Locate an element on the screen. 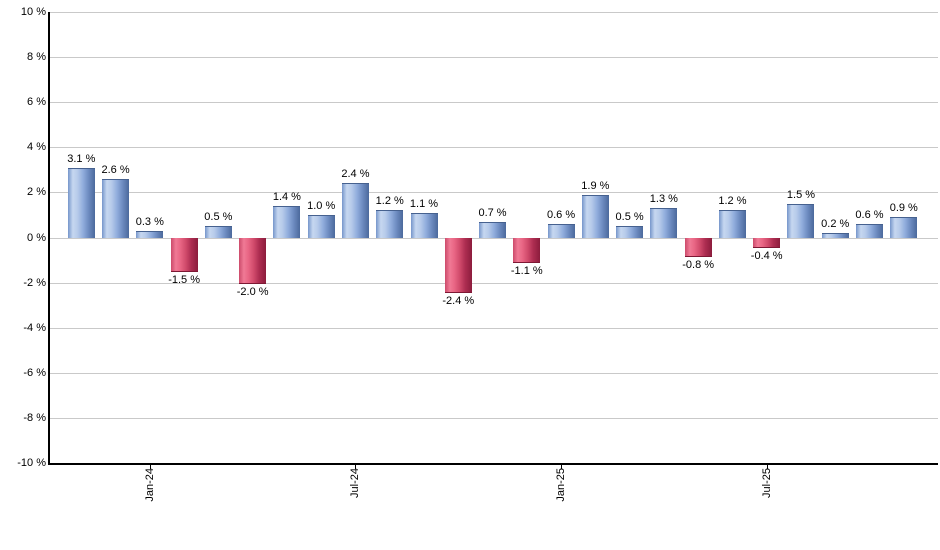 Image resolution: width=940 pixels, height=550 pixels. bar-value-label: 1.1 % is located at coordinates (424, 203).